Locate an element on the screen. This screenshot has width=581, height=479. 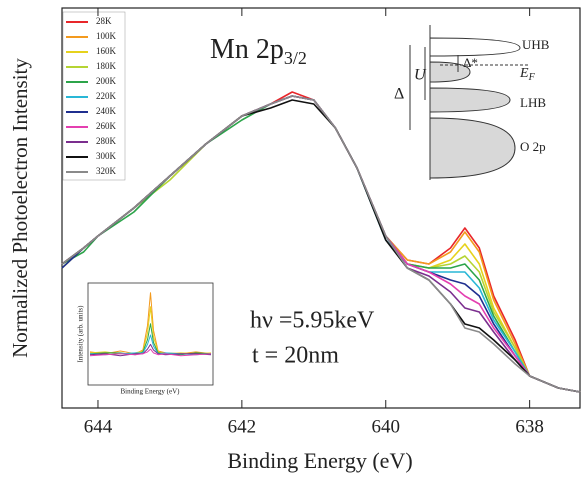
energy-diagram: UHB Δ* EF U Δ LHB O 2p is located at coordinates (472, 102).